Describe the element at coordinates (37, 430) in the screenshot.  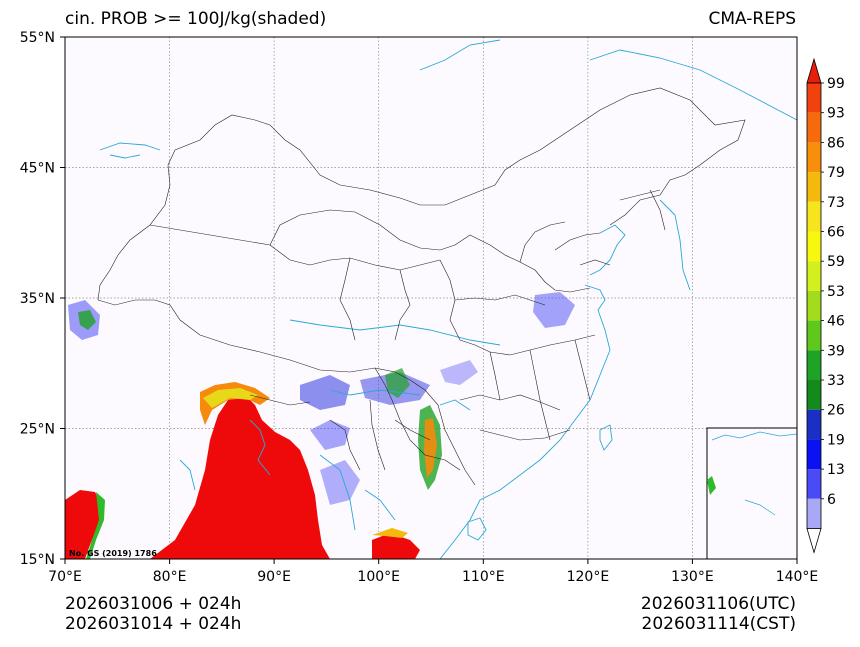
I see `lat-label: 25°N` at that location.